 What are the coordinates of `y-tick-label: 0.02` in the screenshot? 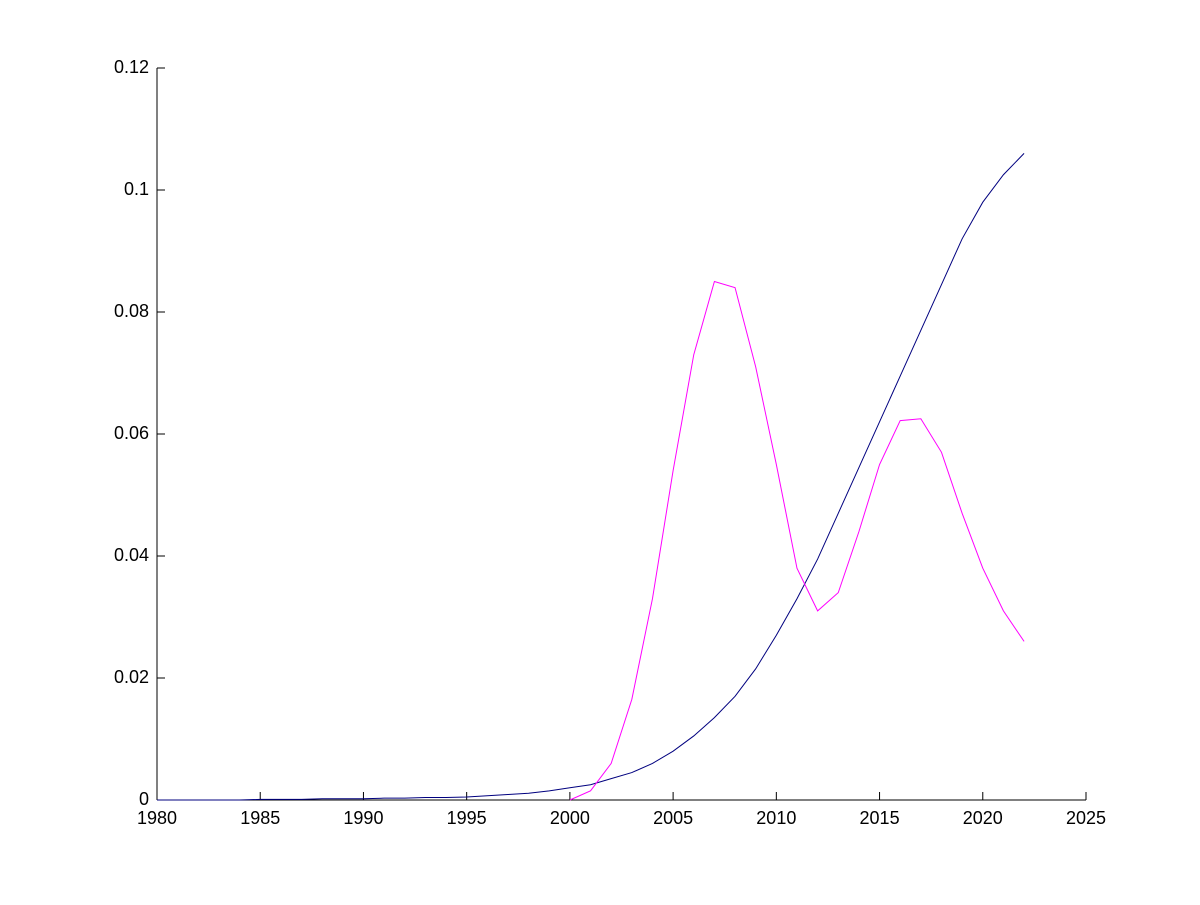 It's located at (131, 677).